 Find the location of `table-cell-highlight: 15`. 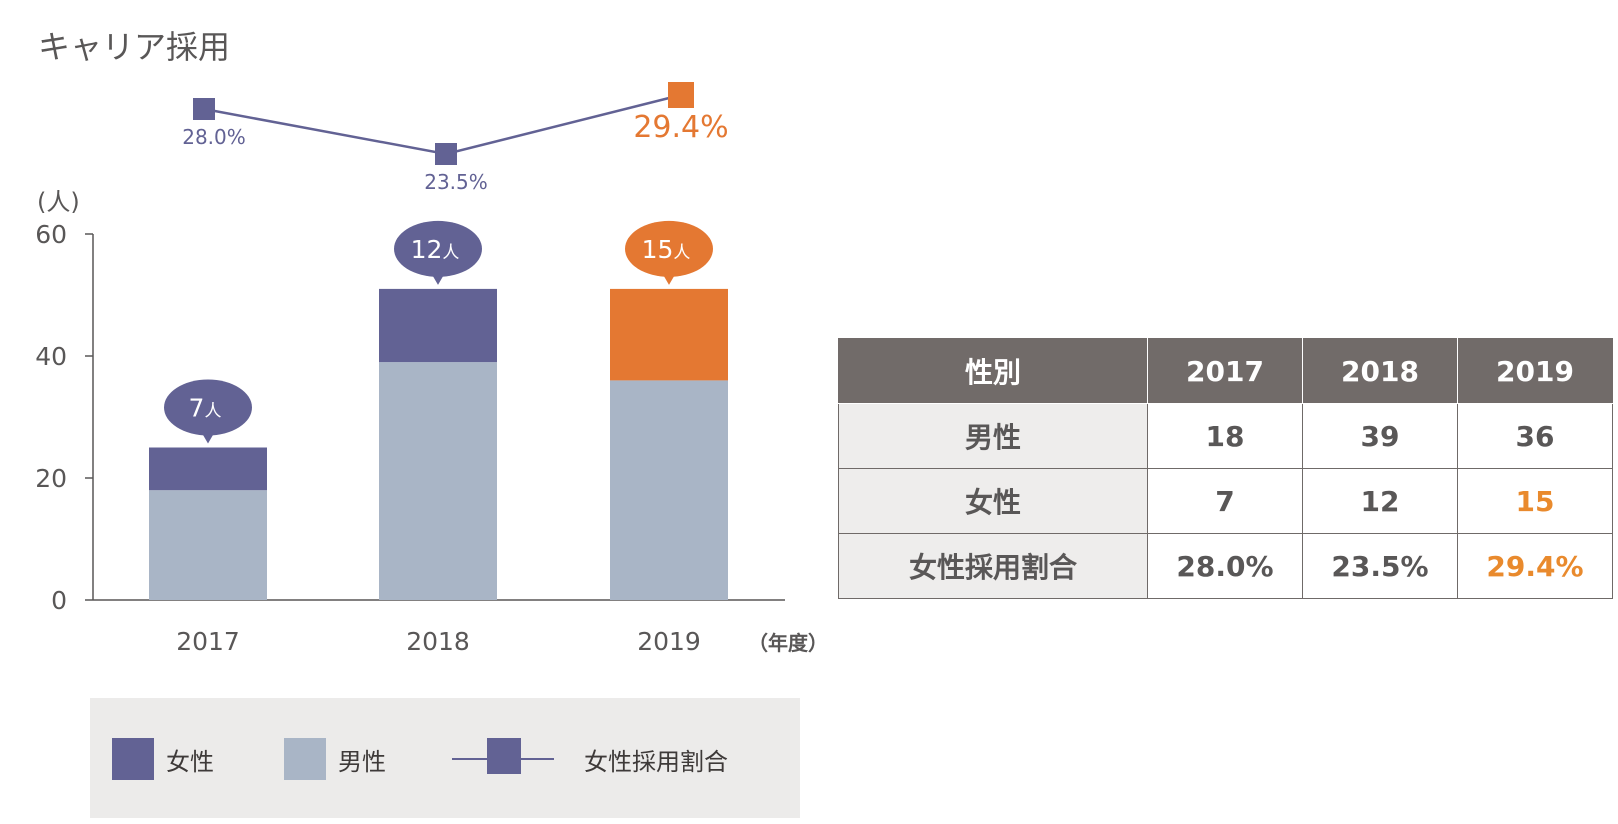

table-cell-highlight: 15 is located at coordinates (1535, 501).